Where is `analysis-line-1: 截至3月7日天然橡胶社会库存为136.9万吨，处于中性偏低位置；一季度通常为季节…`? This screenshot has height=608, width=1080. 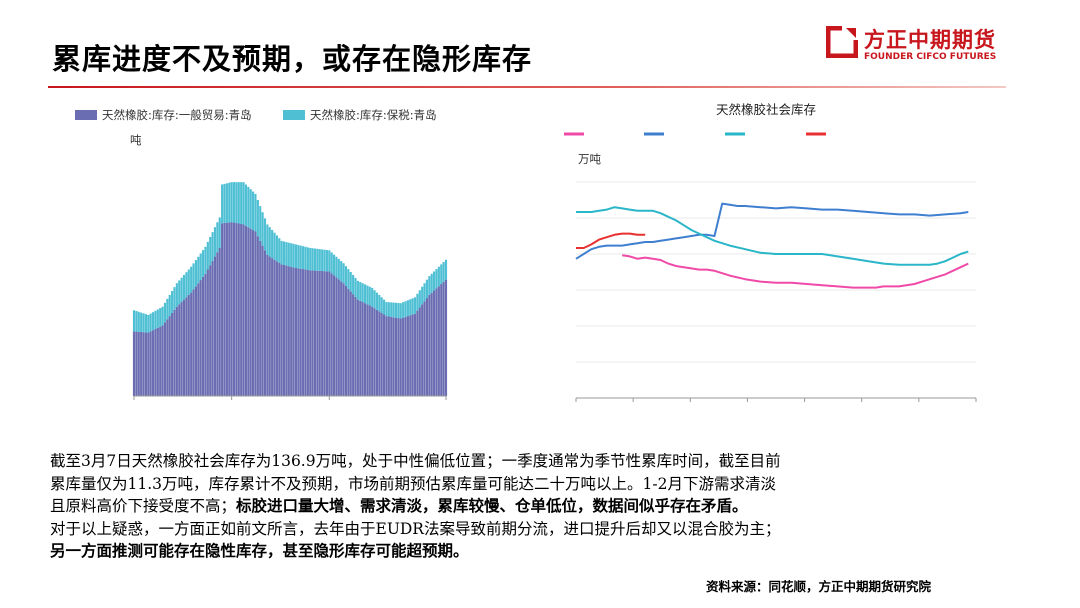 analysis-line-1: 截至3月7日天然橡胶社会库存为136.9万吨，处于中性偏低位置；一季度通常为季节… is located at coordinates (415, 461).